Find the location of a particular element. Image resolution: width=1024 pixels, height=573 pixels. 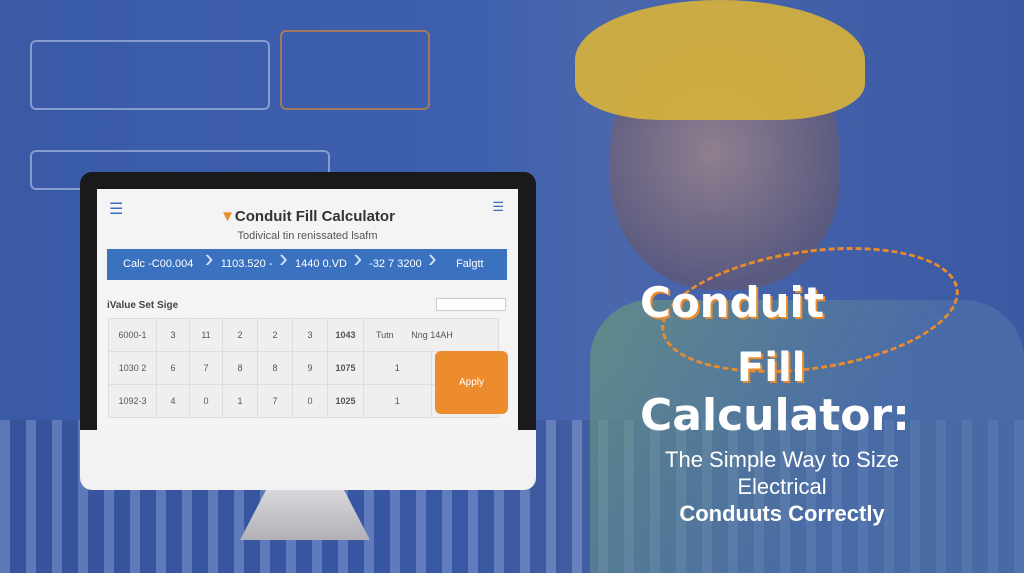

table-cell: 11 is located at coordinates (206, 335).